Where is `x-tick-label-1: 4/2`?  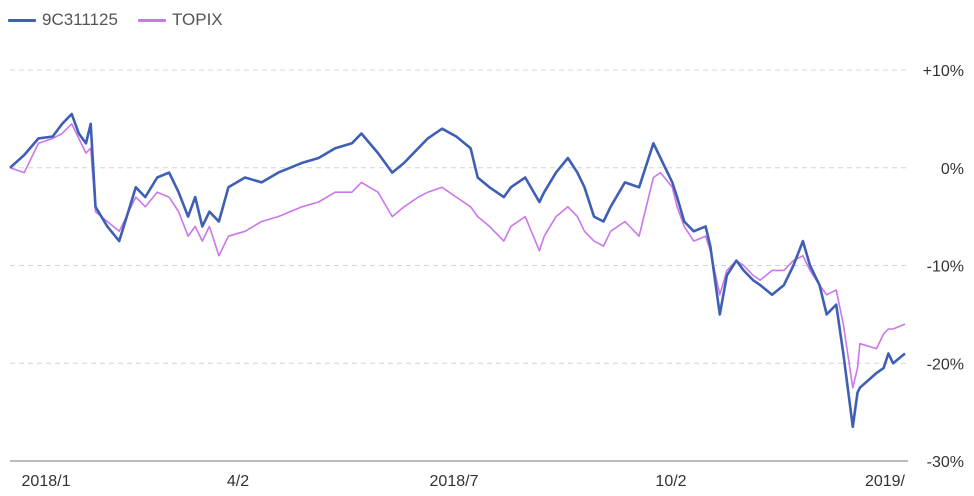
x-tick-label-1: 4/2 is located at coordinates (238, 481).